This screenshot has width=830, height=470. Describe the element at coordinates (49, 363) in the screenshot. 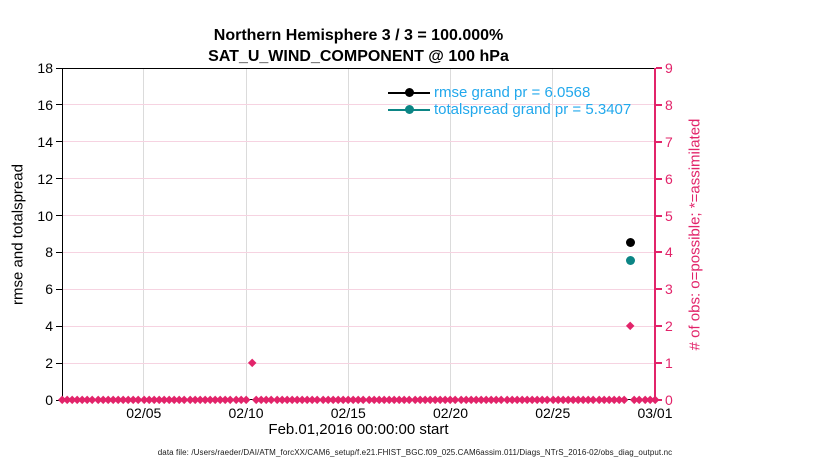

I see `y-left-tick-label: 2` at that location.